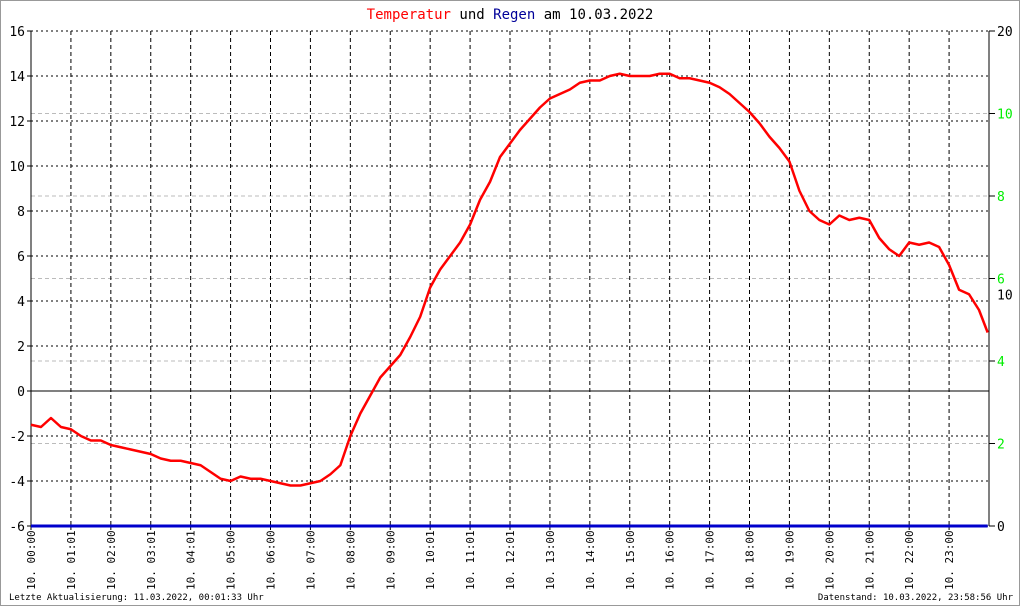 The image size is (1020, 606). I want to click on title-rain: Regen, so click(514, 15).